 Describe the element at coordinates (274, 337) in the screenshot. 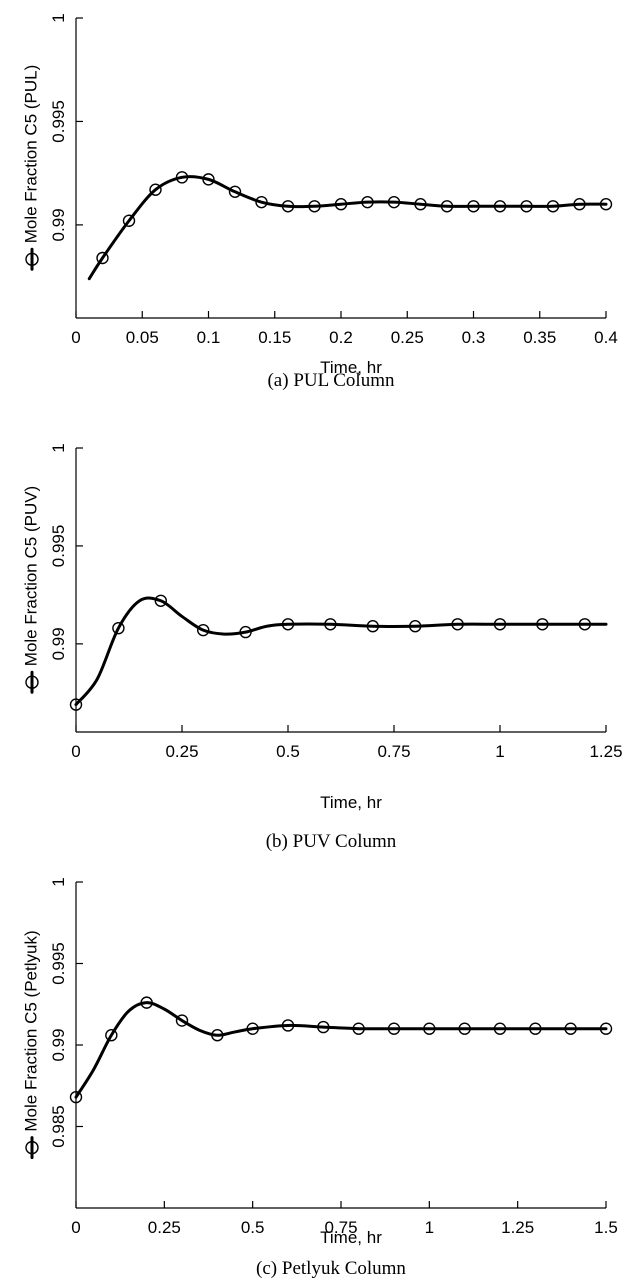

I see `x-tick-label: 0.15` at that location.